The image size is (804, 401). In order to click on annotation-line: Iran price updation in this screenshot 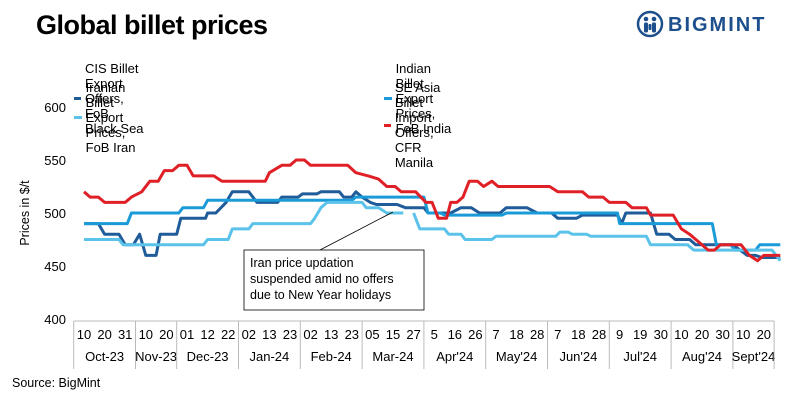, I will do `click(302, 263)`.